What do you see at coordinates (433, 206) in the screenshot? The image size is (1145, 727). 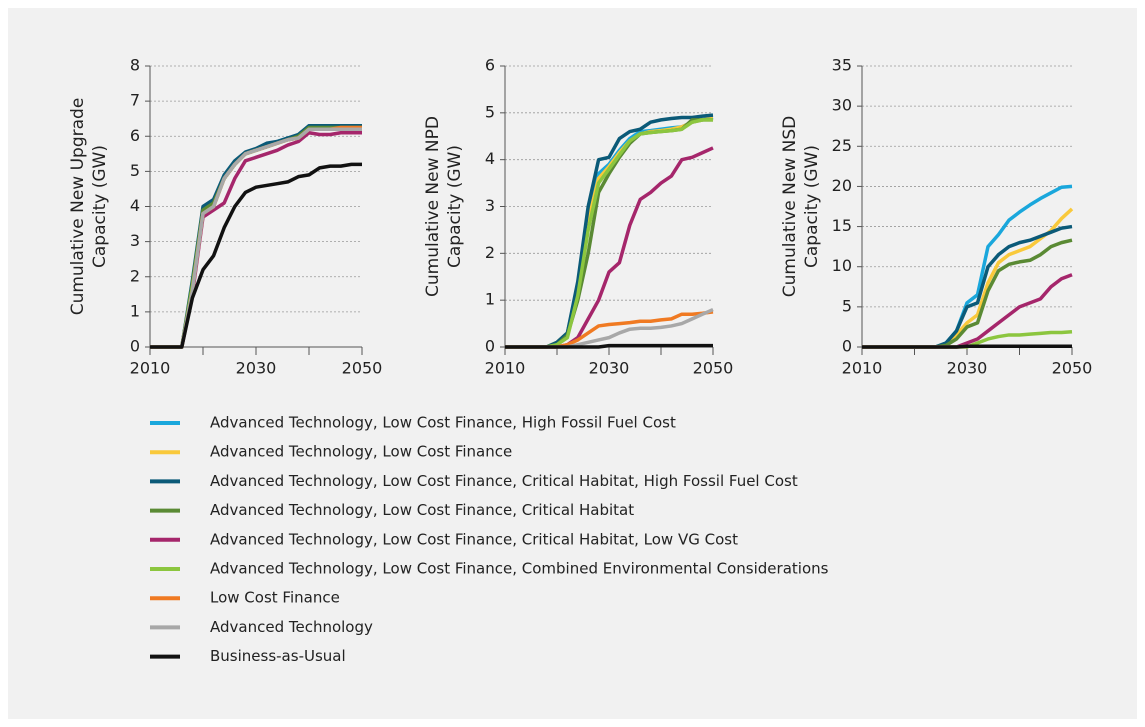 I see `y-axis-label: Cumulative New NPD` at bounding box center [433, 206].